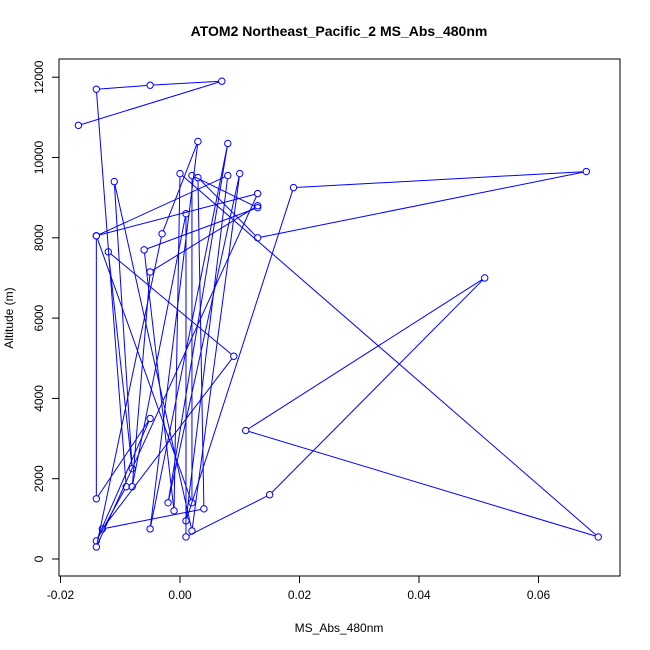 Image resolution: width=650 pixels, height=650 pixels. What do you see at coordinates (39, 558) in the screenshot?
I see `y-tick-label: 0` at bounding box center [39, 558].